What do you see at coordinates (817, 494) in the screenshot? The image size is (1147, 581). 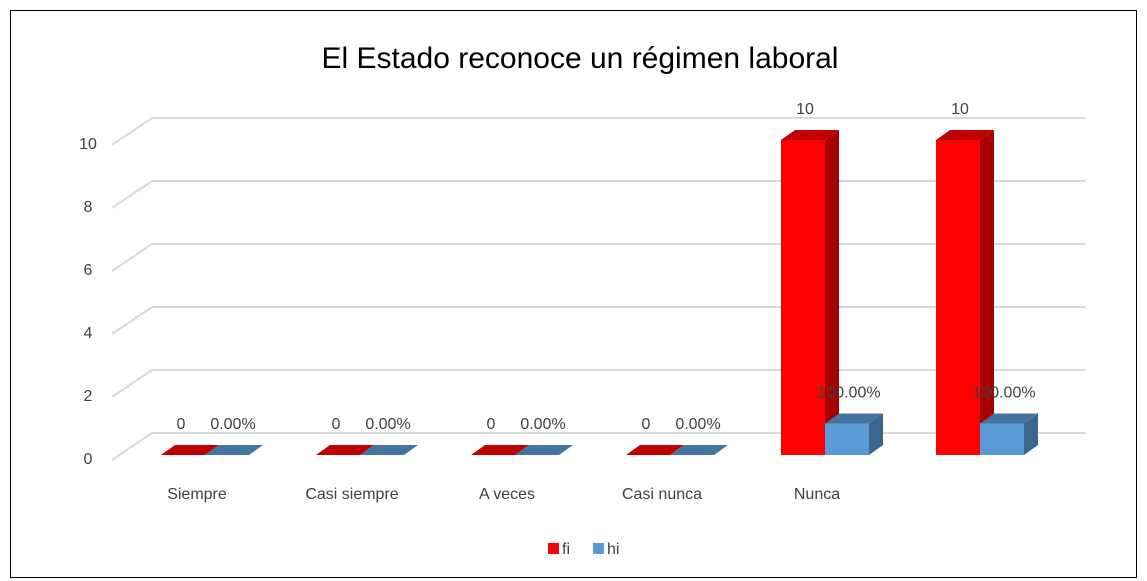 I see `x-tick-label: Nunca` at bounding box center [817, 494].